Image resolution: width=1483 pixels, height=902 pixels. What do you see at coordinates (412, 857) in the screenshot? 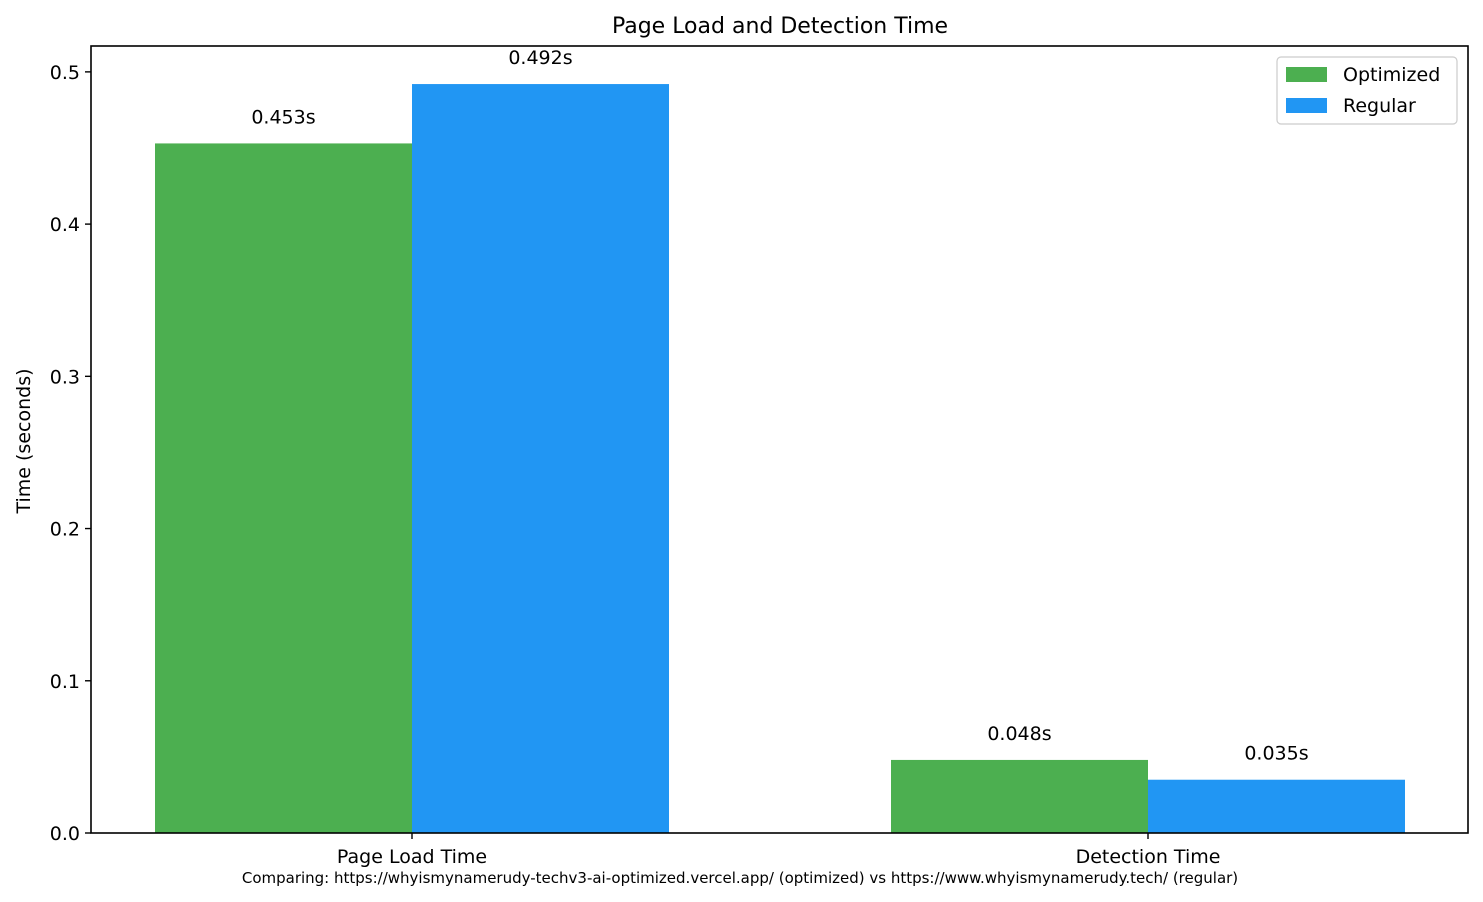
I see `x-tick-label: Page Load Time` at bounding box center [412, 857].